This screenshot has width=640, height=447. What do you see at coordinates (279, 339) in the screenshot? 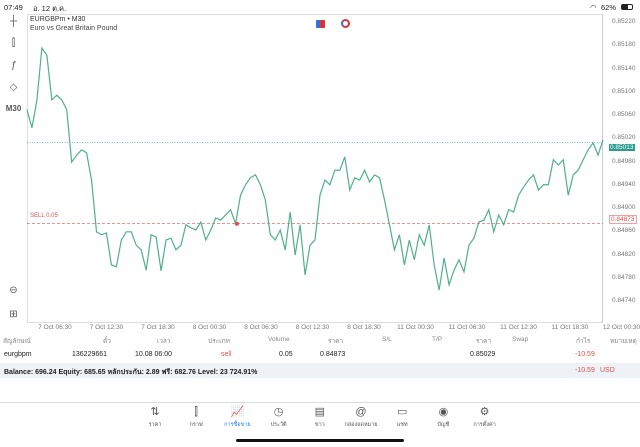
I see `column-header: Volume` at bounding box center [279, 339].